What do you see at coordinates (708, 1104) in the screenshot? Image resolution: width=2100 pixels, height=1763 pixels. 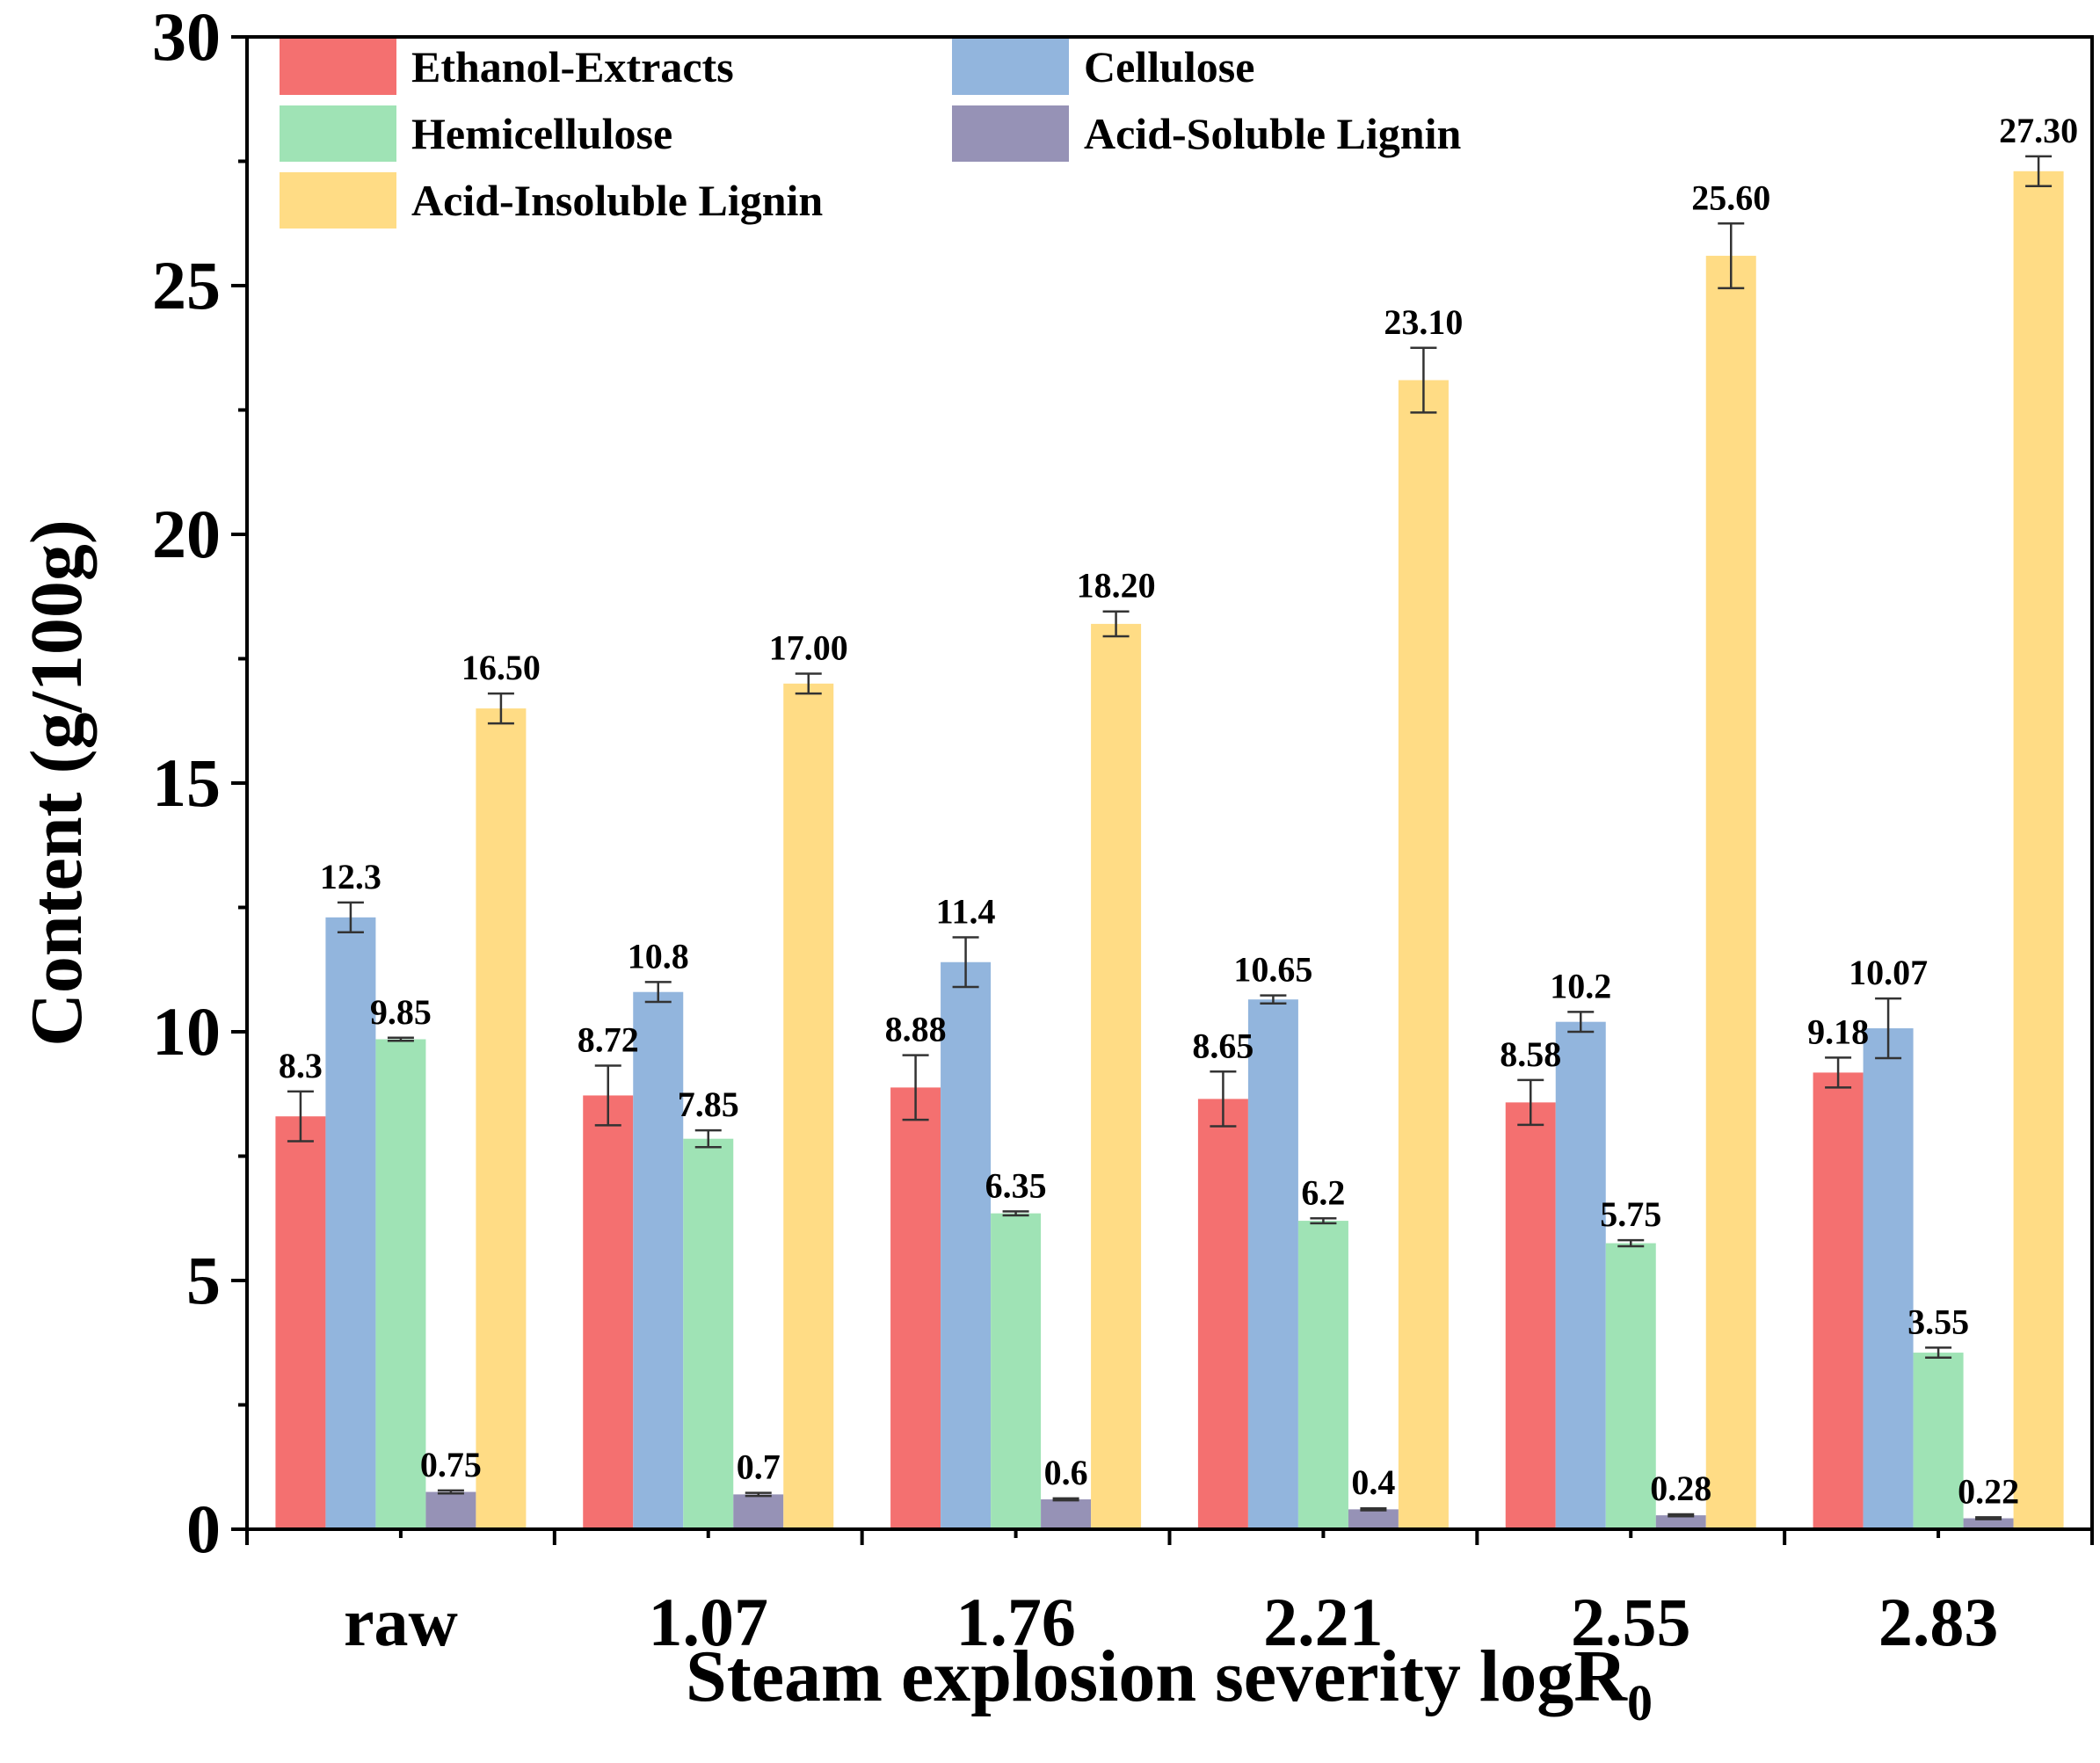 I see `data-label: 7.85` at bounding box center [708, 1104].